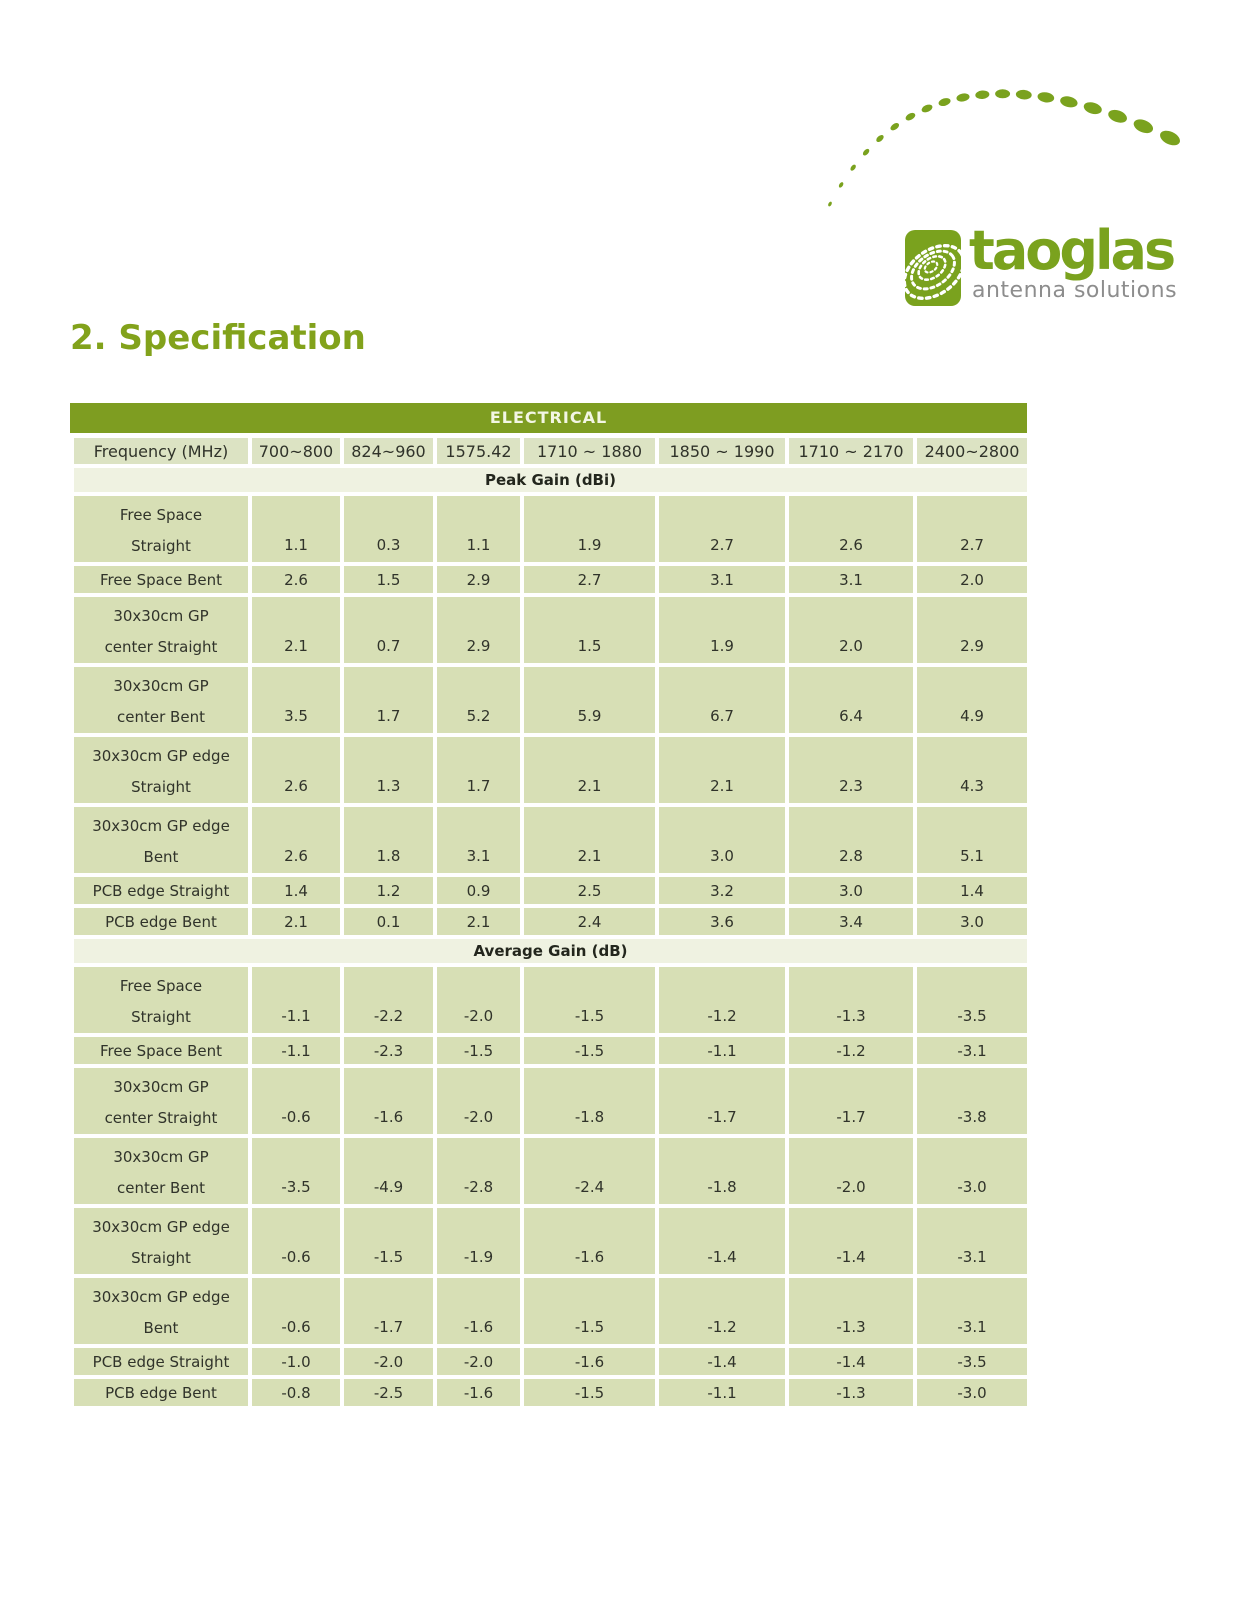  What do you see at coordinates (972, 1241) in the screenshot?
I see `gain-value-cell: -3.1` at bounding box center [972, 1241].